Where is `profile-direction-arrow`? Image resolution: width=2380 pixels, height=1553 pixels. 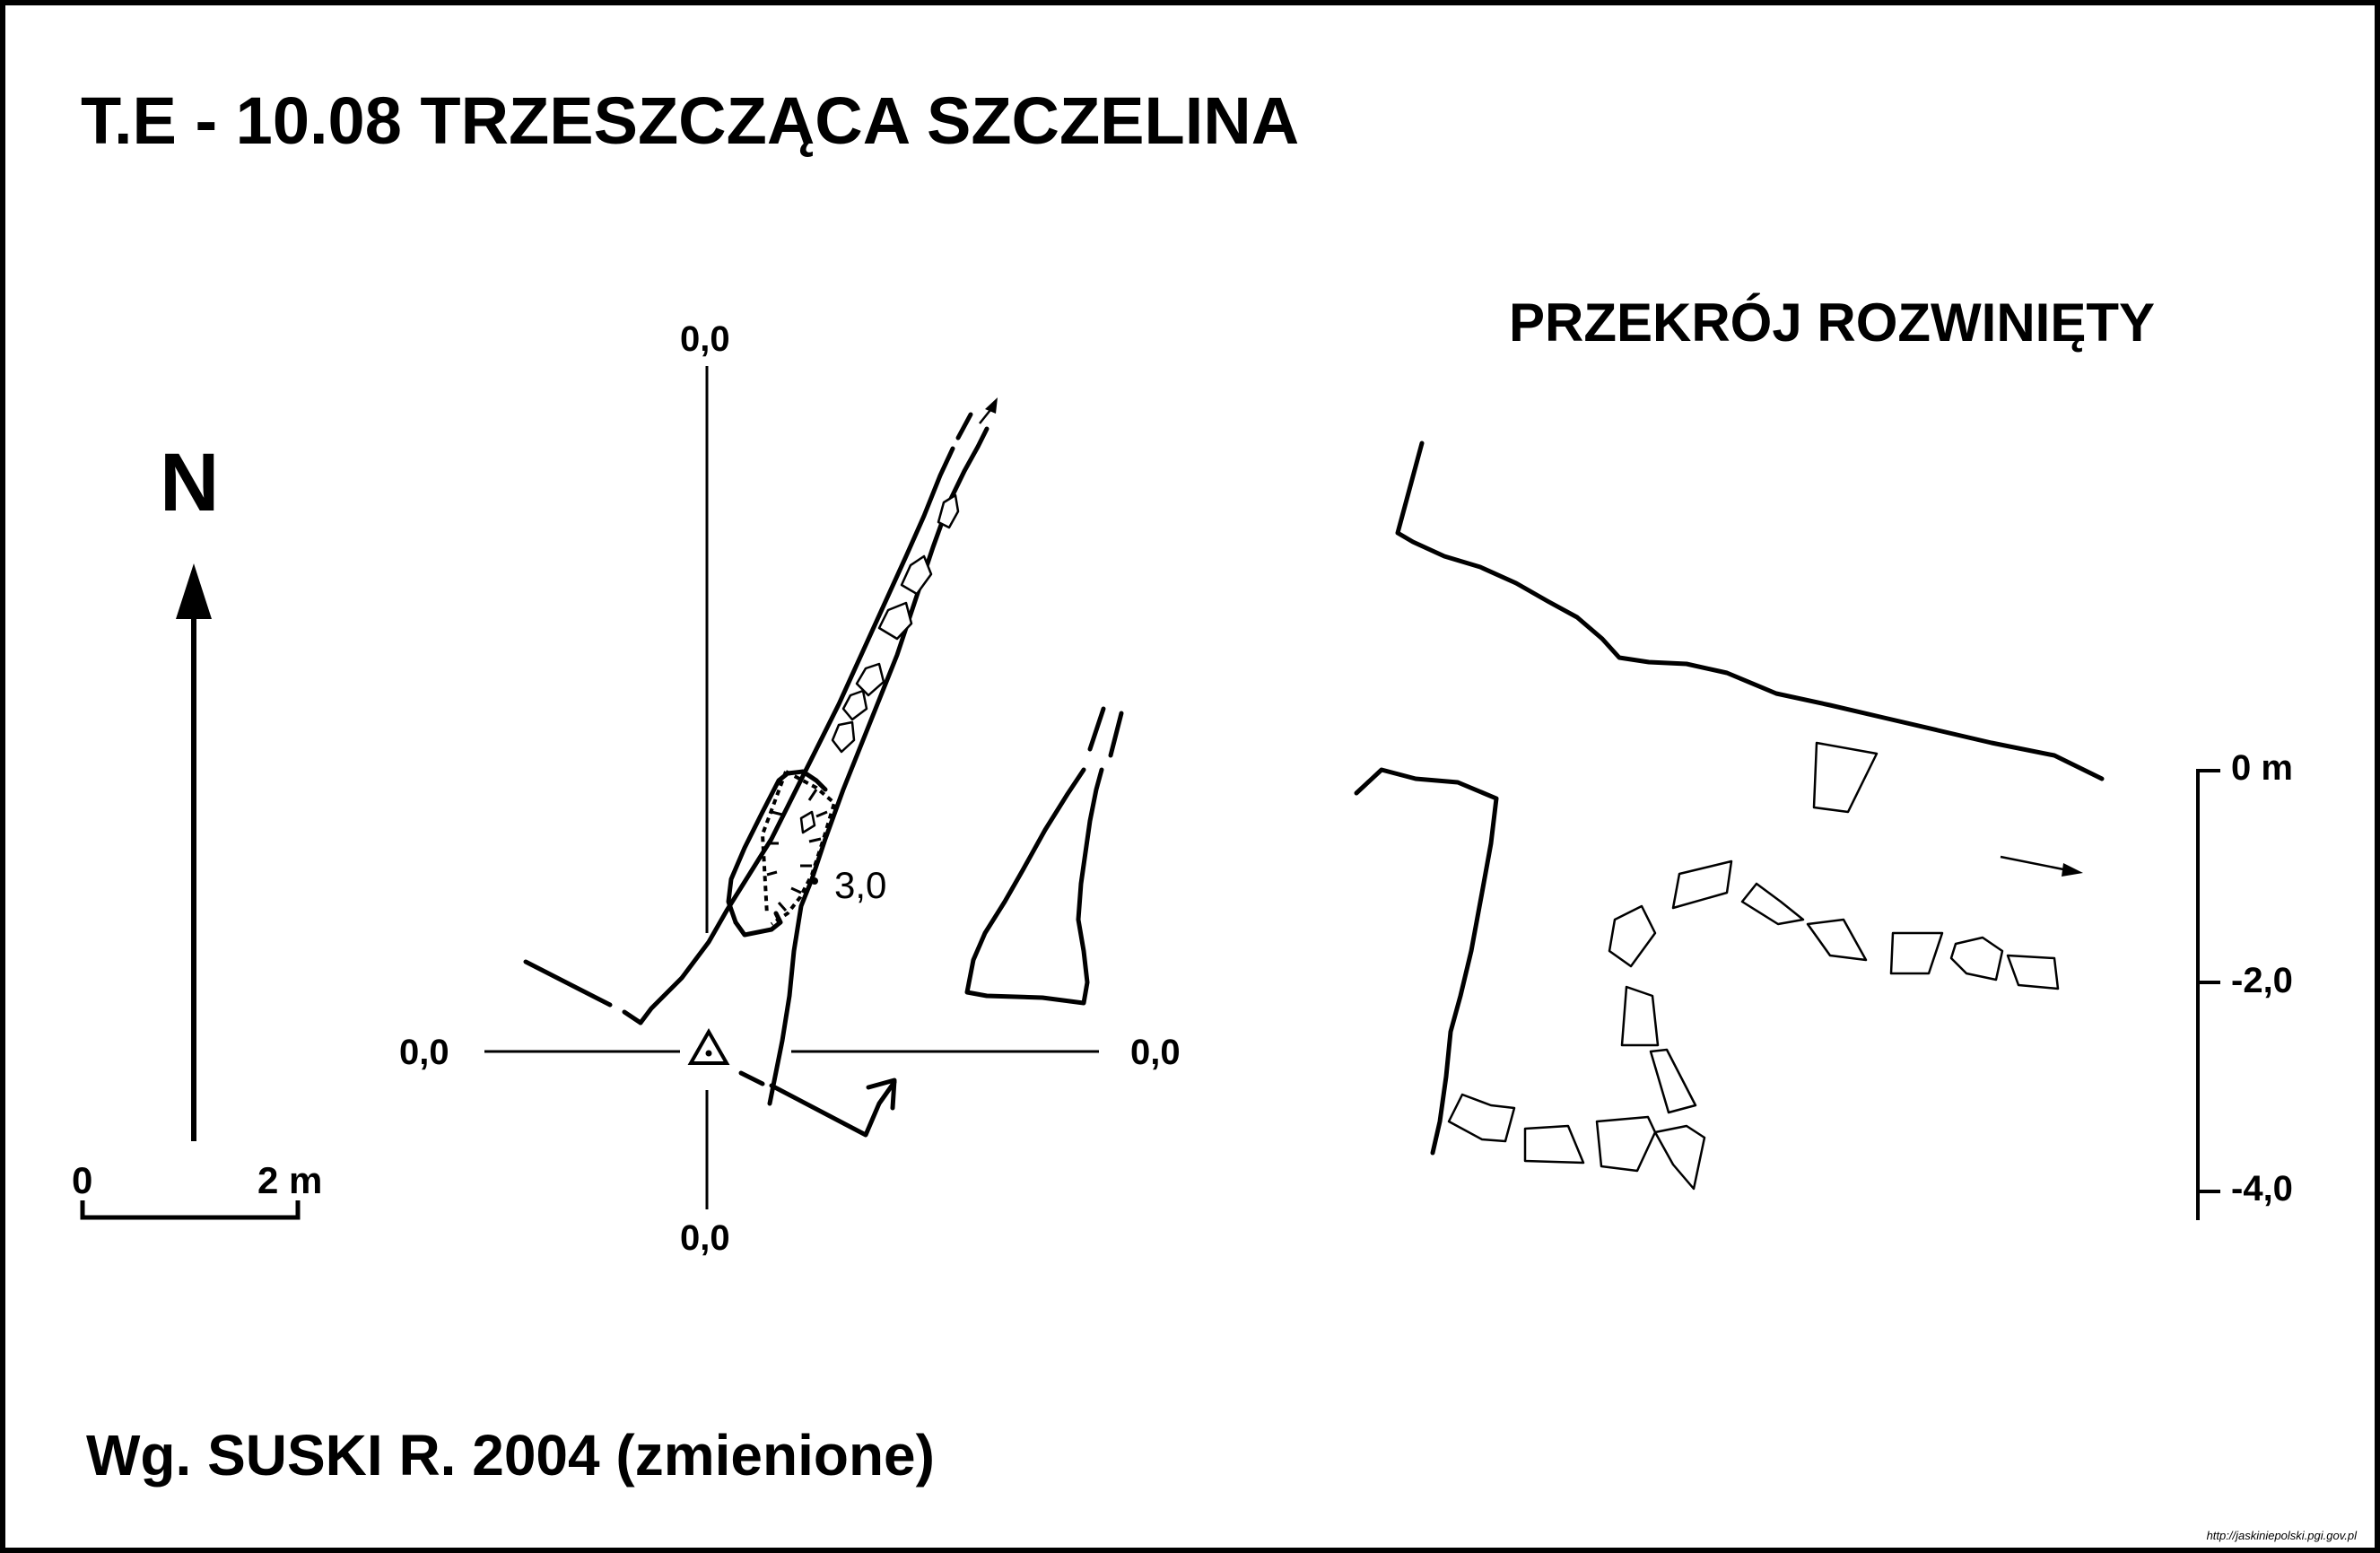 profile-direction-arrow is located at coordinates (2041, 866).